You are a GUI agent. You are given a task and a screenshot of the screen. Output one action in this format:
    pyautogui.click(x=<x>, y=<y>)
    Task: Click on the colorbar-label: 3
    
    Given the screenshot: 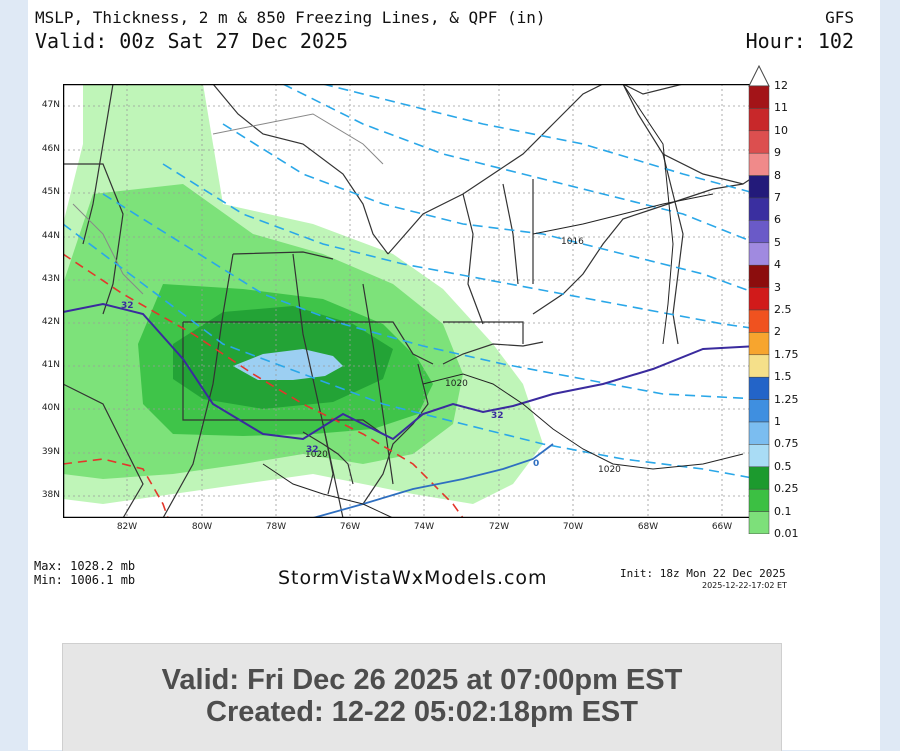 What is the action you would take?
    pyautogui.click(x=777, y=287)
    